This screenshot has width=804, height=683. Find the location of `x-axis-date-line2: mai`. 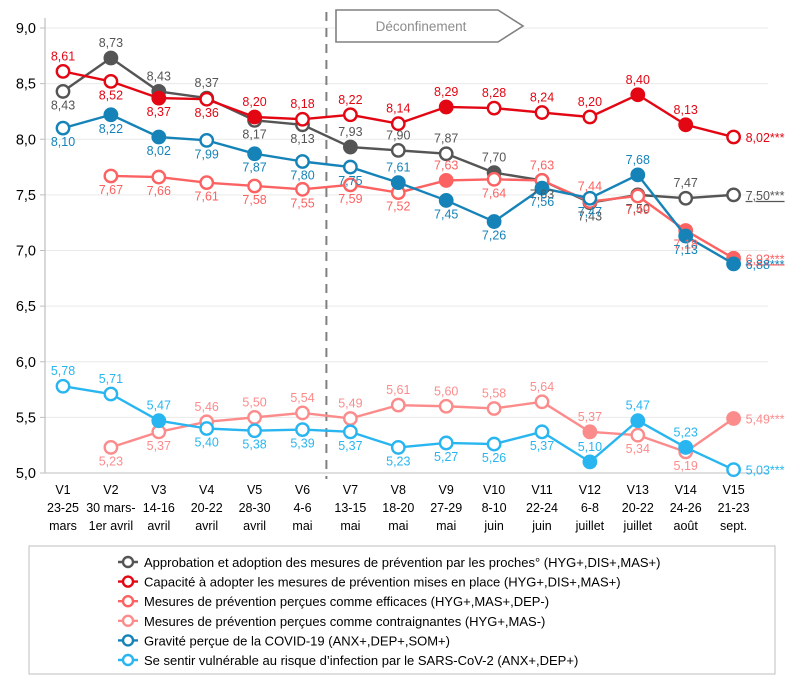

x-axis-date-line2: mai is located at coordinates (398, 526).